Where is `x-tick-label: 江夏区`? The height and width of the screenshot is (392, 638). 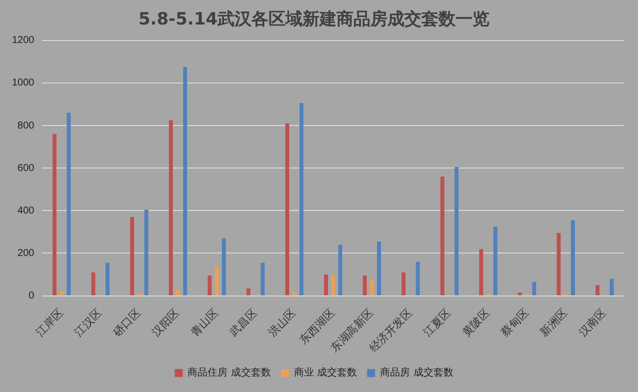
x-tick-label: 江夏区 is located at coordinates (437, 322).